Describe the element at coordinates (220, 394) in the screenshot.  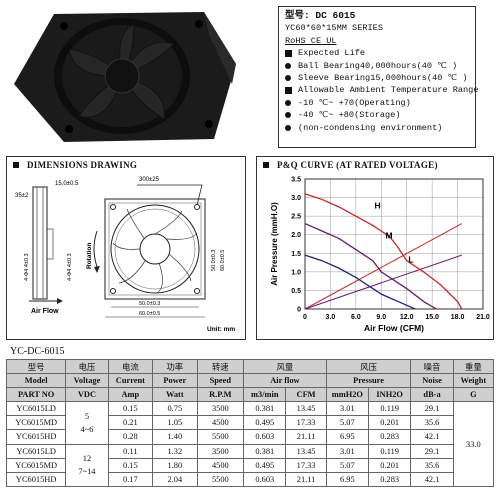
I see `unit-header: R.P.M` at that location.